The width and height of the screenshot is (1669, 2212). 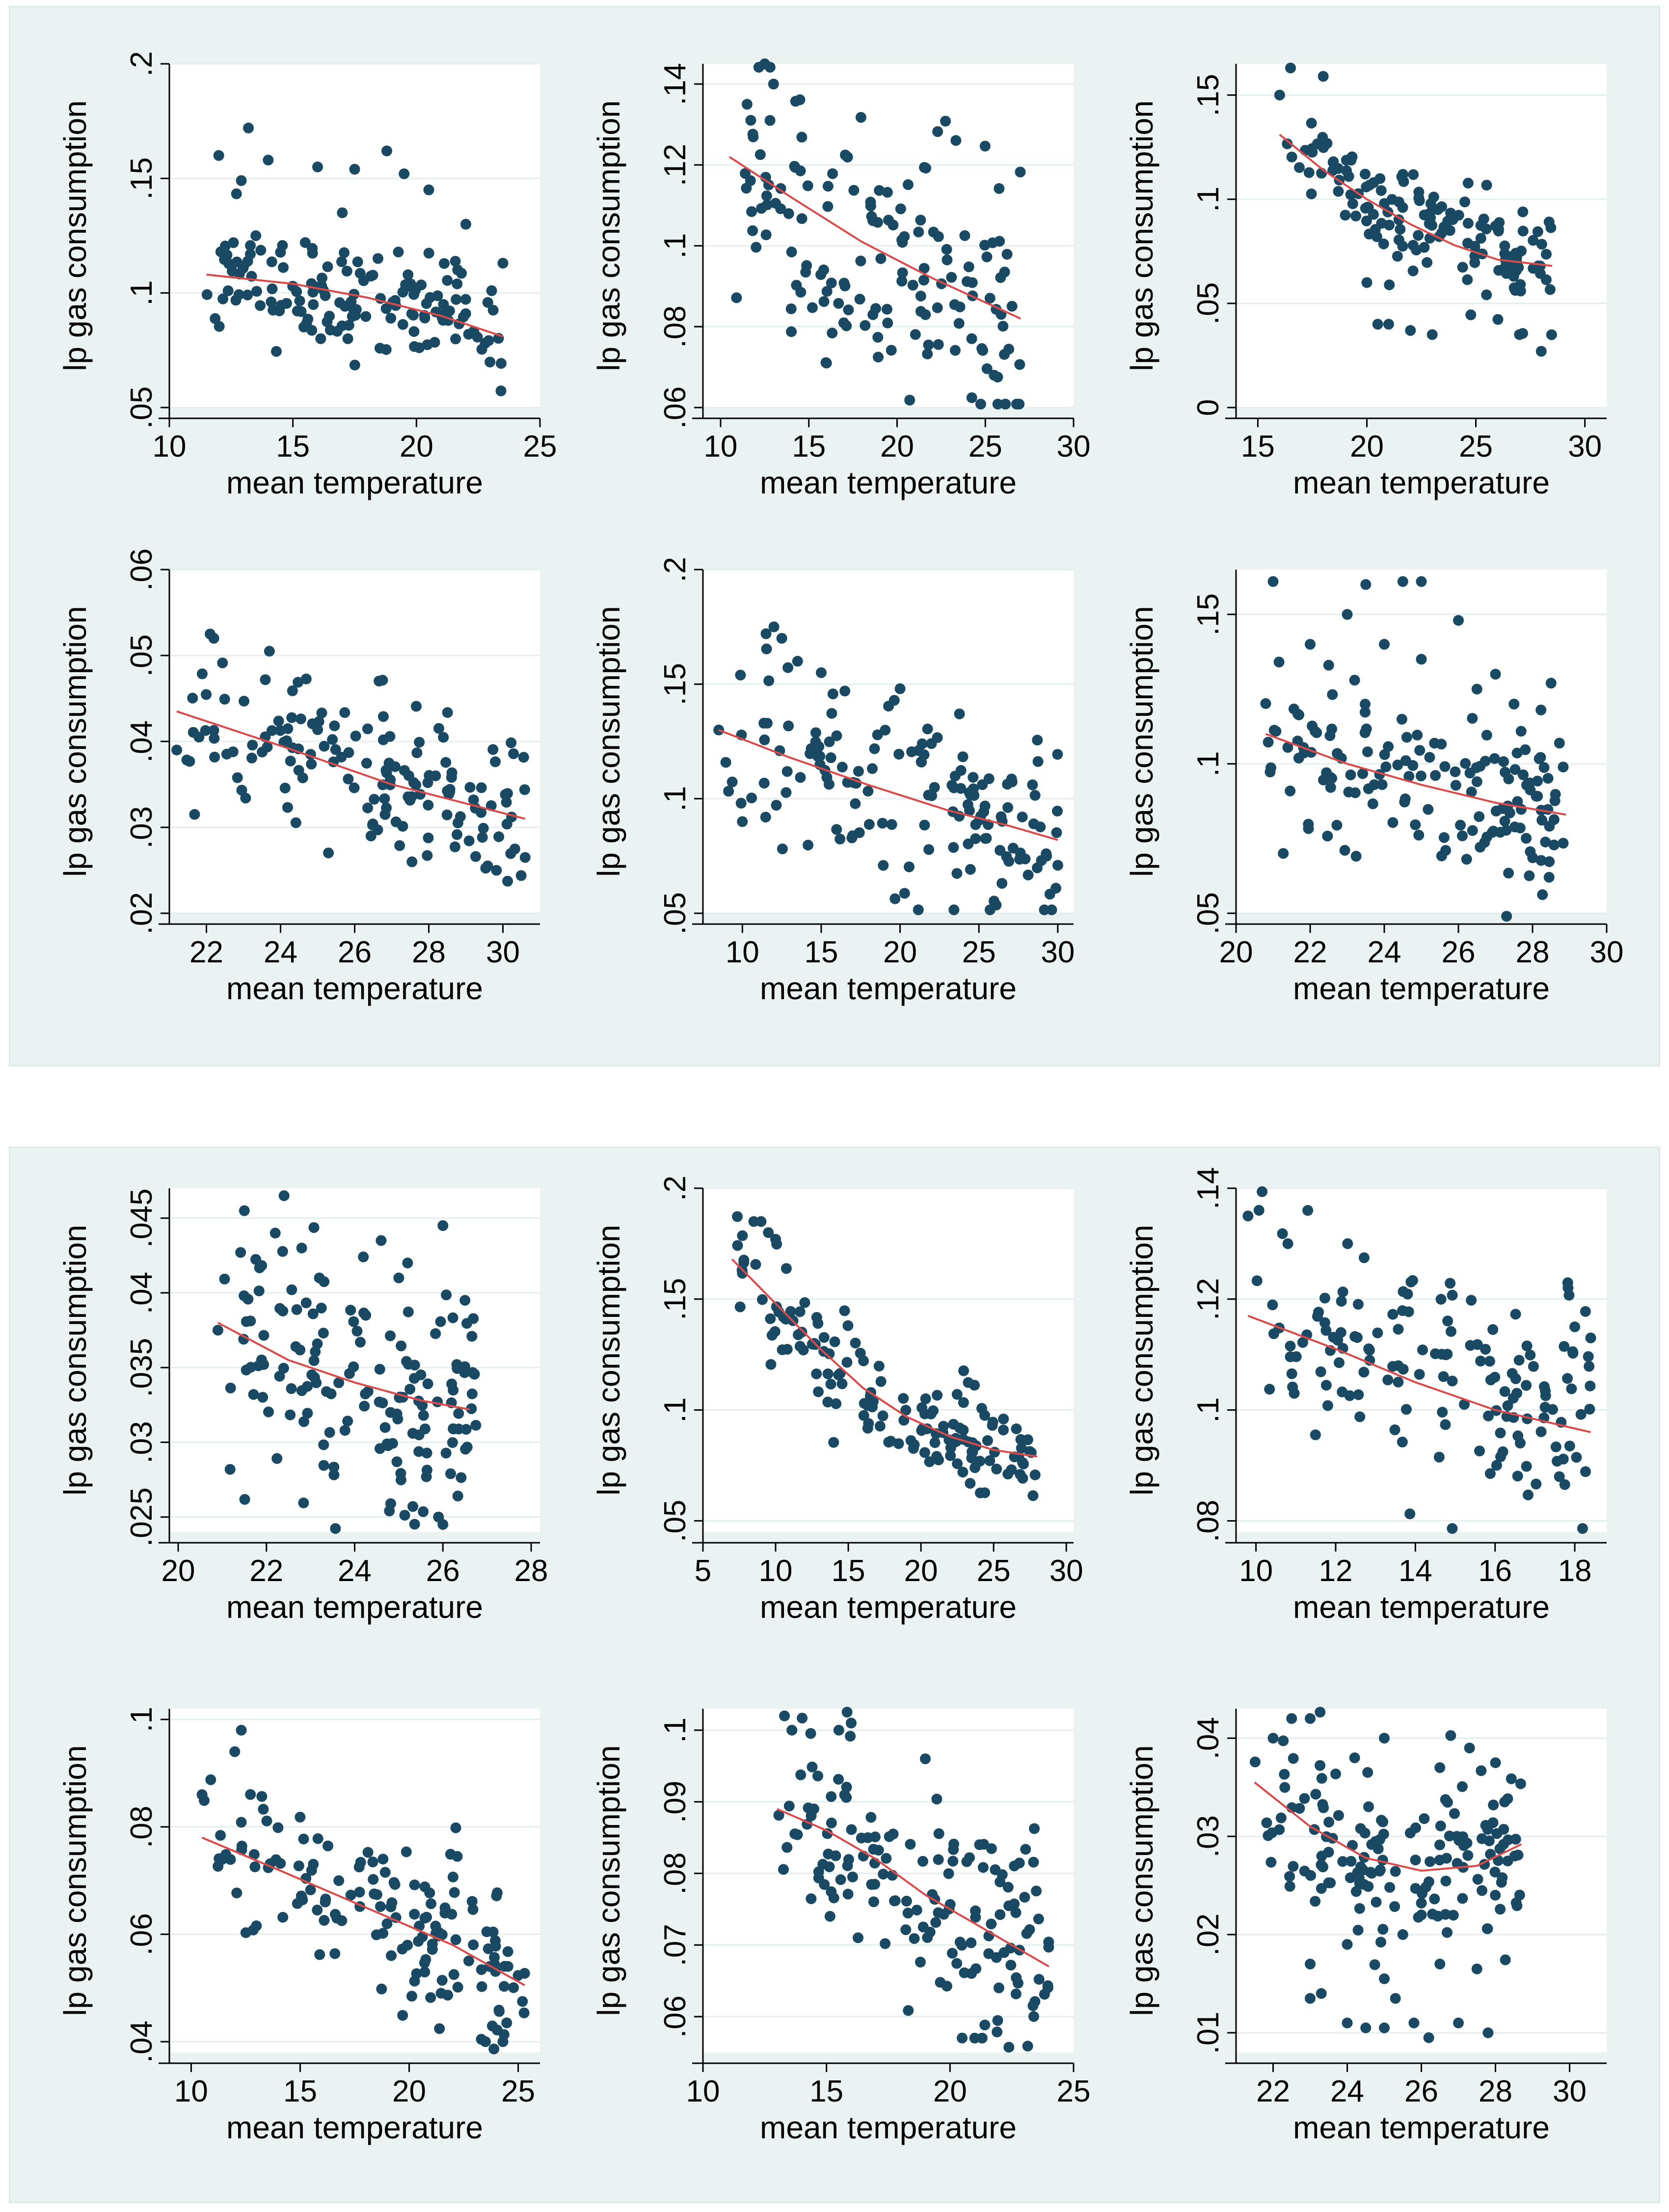 What do you see at coordinates (142, 64) in the screenshot?
I see `y-tick-label: .2` at bounding box center [142, 64].